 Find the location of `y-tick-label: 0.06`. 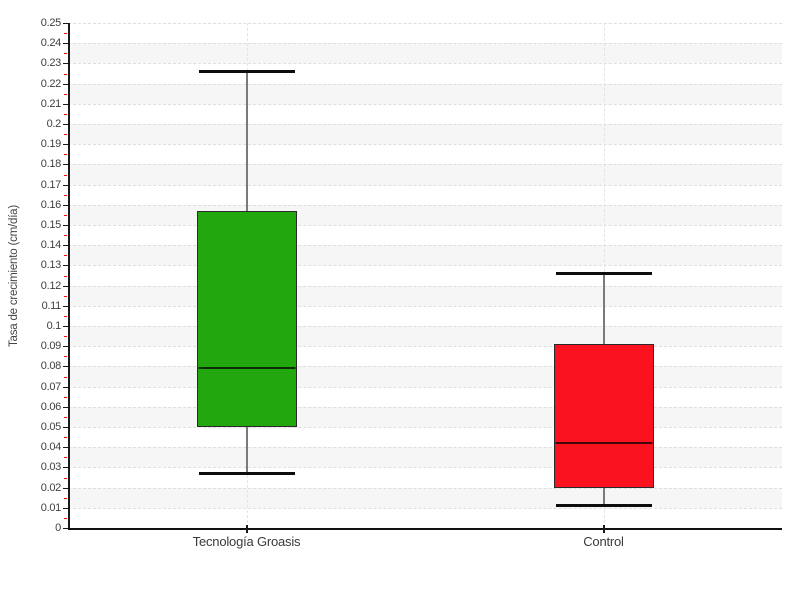

y-tick-label: 0.06 is located at coordinates (51, 406).